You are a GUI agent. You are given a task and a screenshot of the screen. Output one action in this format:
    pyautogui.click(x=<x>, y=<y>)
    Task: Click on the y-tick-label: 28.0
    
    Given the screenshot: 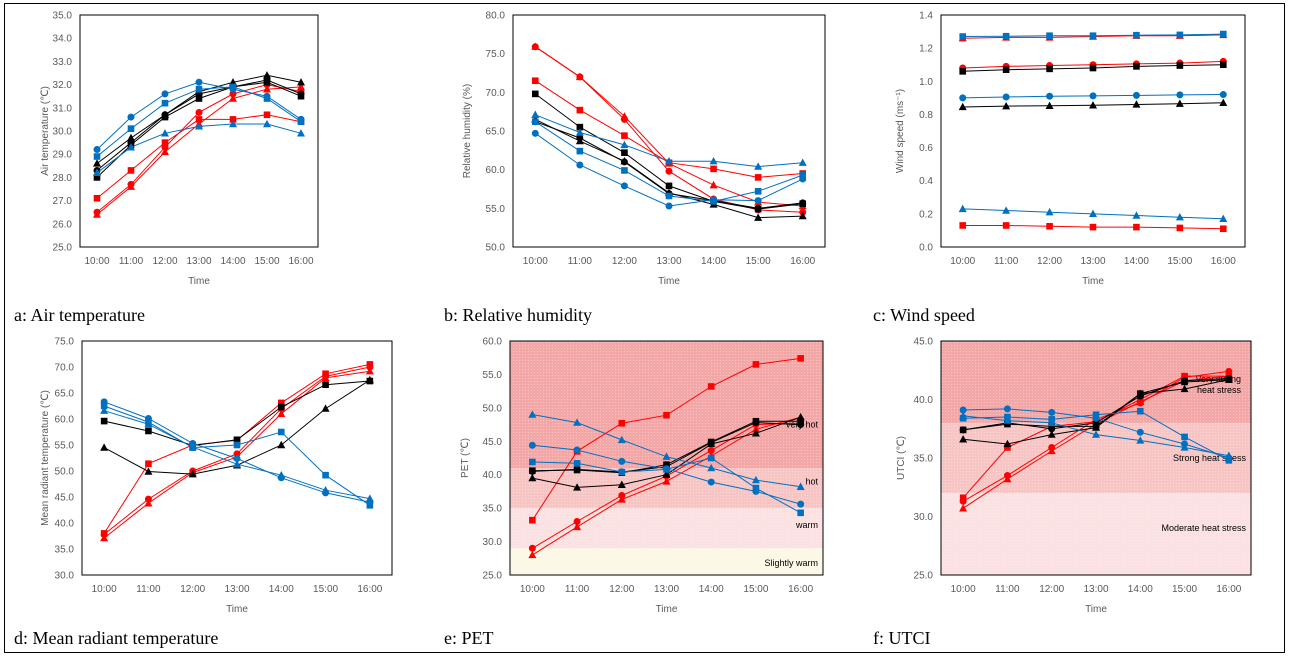 What is the action you would take?
    pyautogui.click(x=63, y=178)
    